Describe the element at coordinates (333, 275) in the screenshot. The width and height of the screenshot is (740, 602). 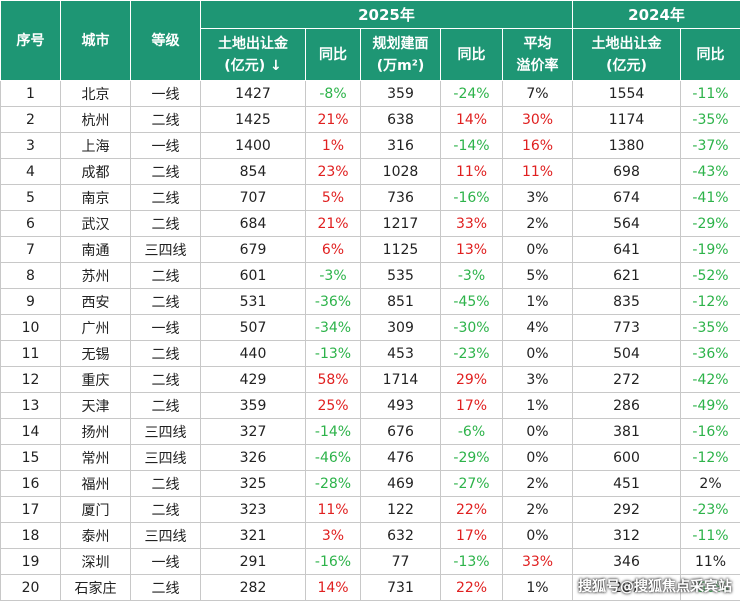
I see `table-cell: -3%` at that location.